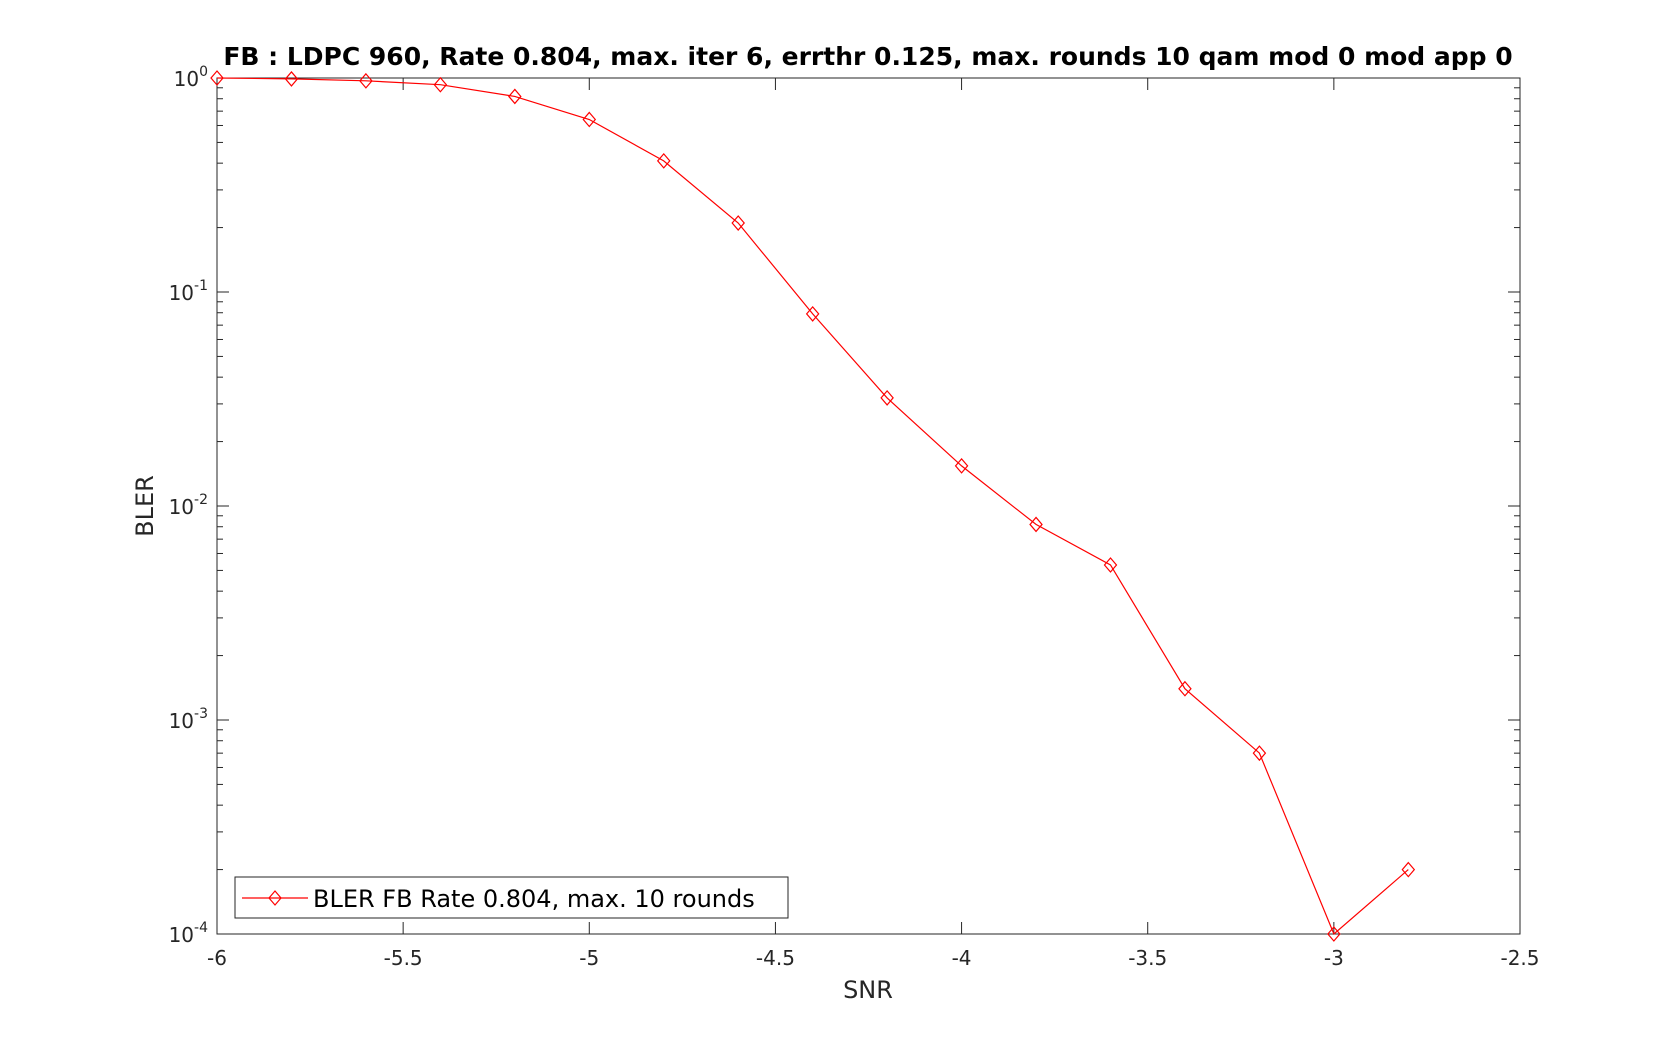 The width and height of the screenshot is (1667, 1042). I want to click on y-tick-label: 10⁻¹, so click(188, 291).